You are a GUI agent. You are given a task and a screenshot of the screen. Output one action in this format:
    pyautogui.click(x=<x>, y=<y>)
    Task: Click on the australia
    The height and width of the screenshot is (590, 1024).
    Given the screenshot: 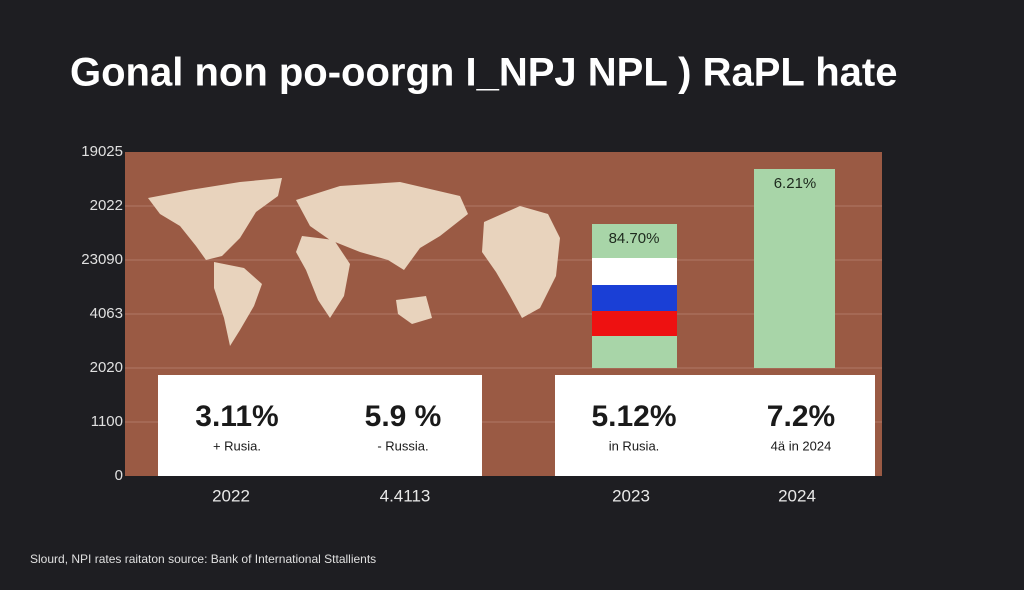 What is the action you would take?
    pyautogui.click(x=414, y=310)
    